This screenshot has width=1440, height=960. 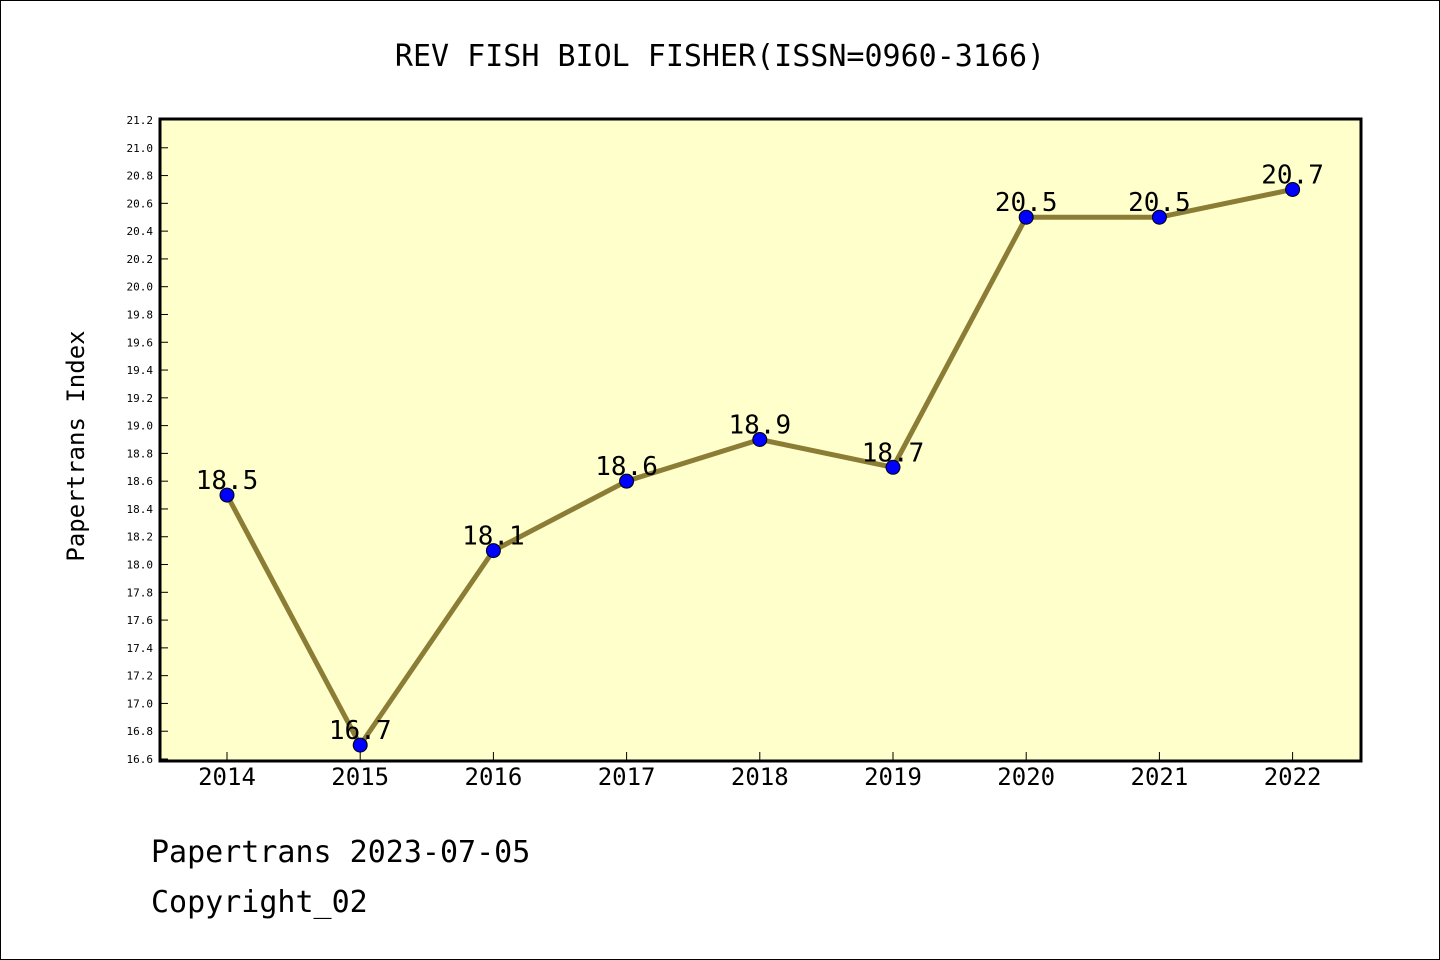 I want to click on x-tick-label: 2016, so click(x=494, y=777).